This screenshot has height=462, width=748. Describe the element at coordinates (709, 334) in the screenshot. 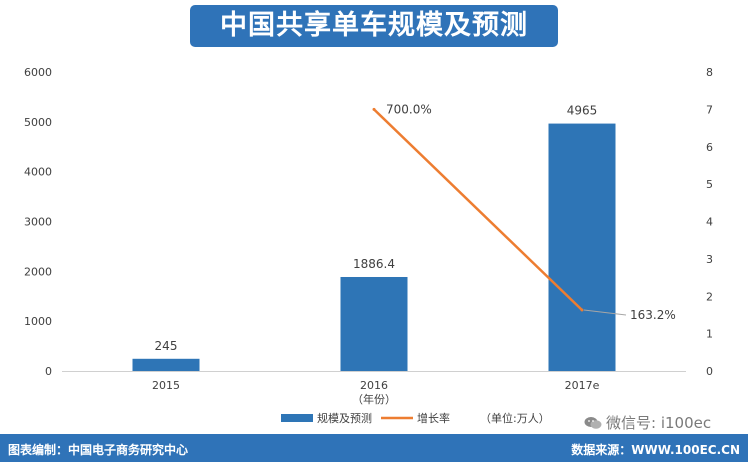

I see `y2-tick-label: 1` at that location.